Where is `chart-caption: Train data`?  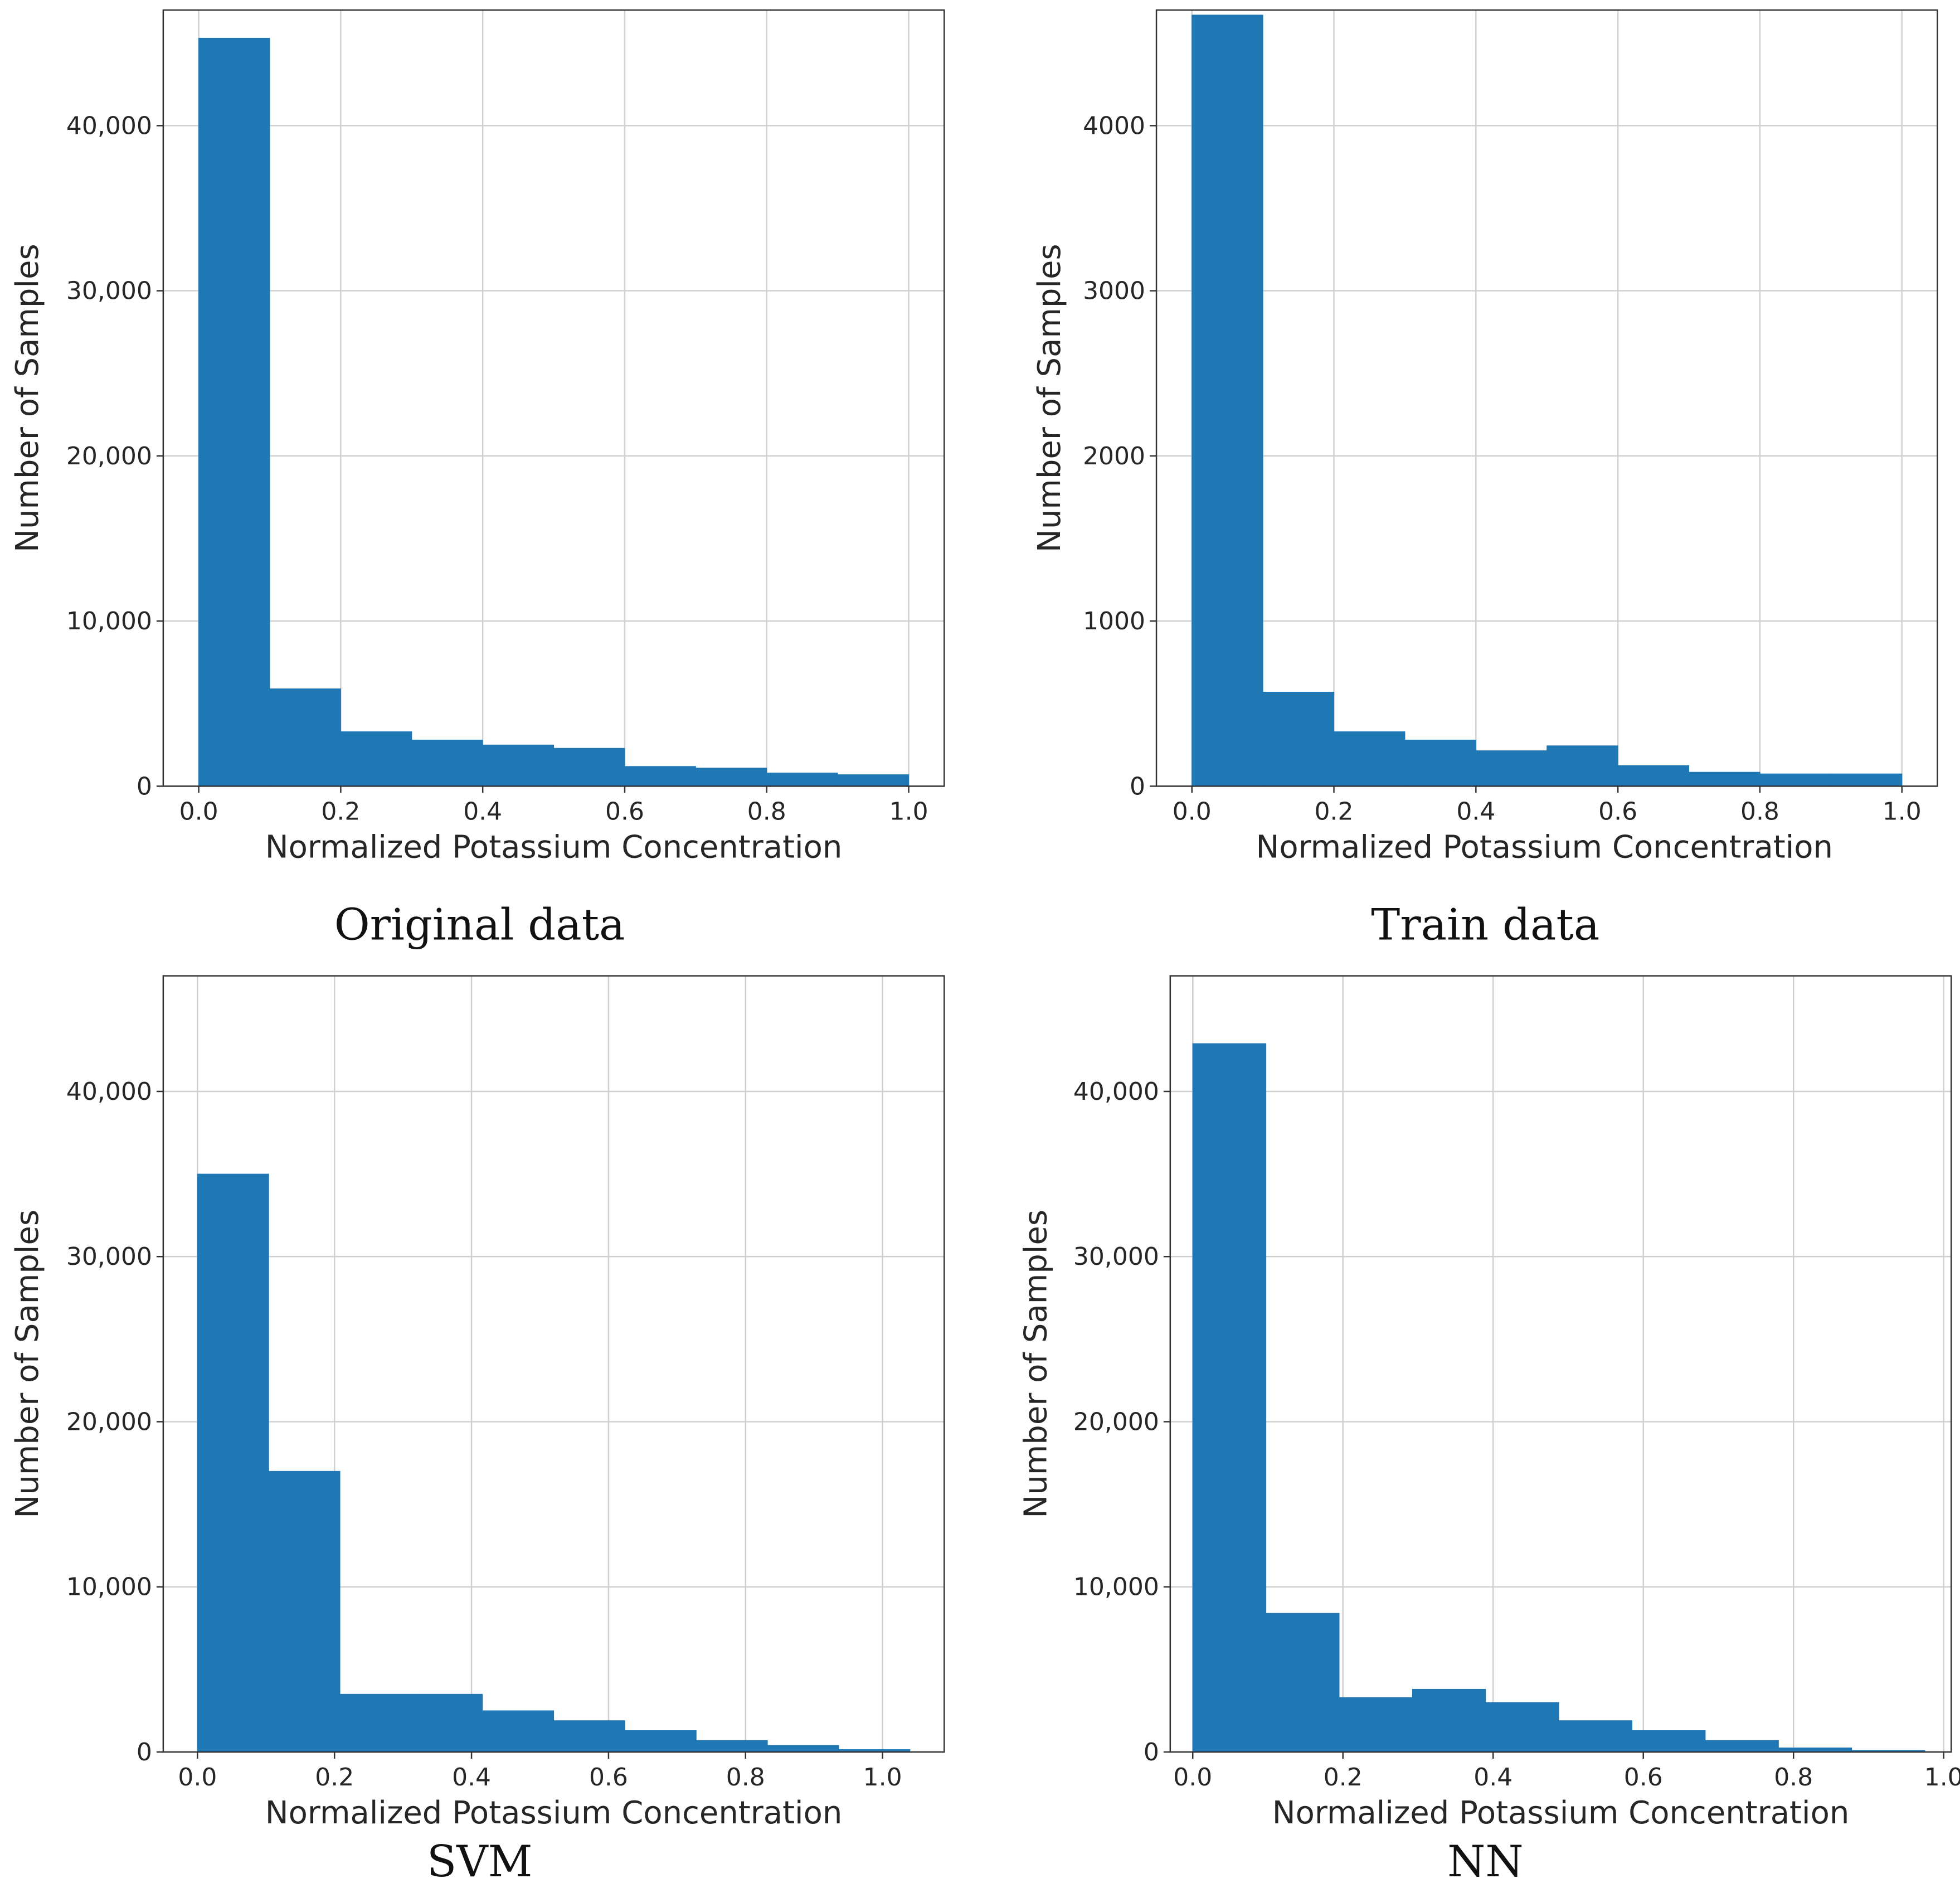 chart-caption: Train data is located at coordinates (1485, 925).